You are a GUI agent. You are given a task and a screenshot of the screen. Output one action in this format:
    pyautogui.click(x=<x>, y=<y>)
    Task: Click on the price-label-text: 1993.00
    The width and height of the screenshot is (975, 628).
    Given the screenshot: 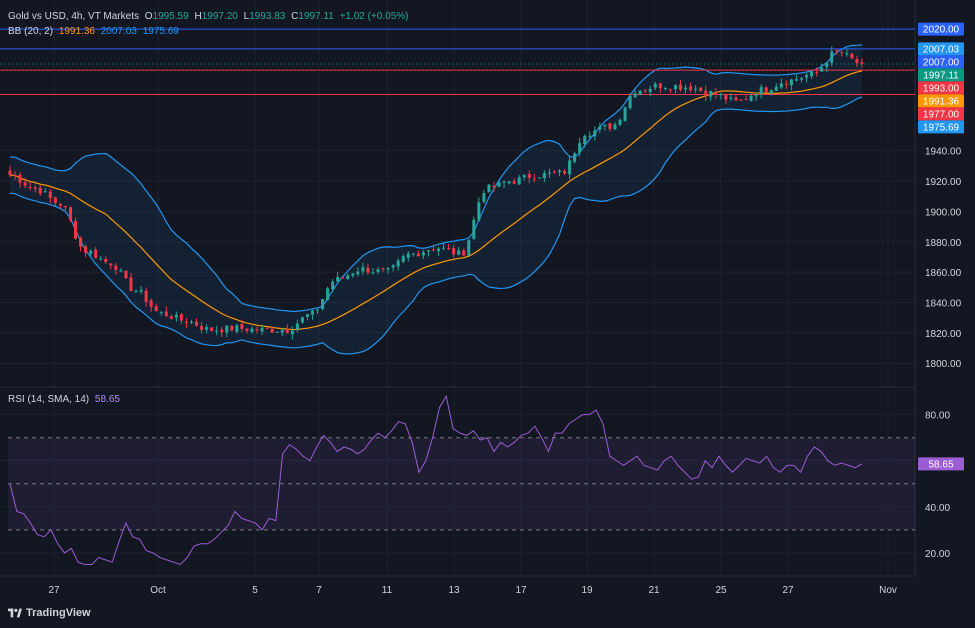 What is the action you would take?
    pyautogui.click(x=941, y=88)
    